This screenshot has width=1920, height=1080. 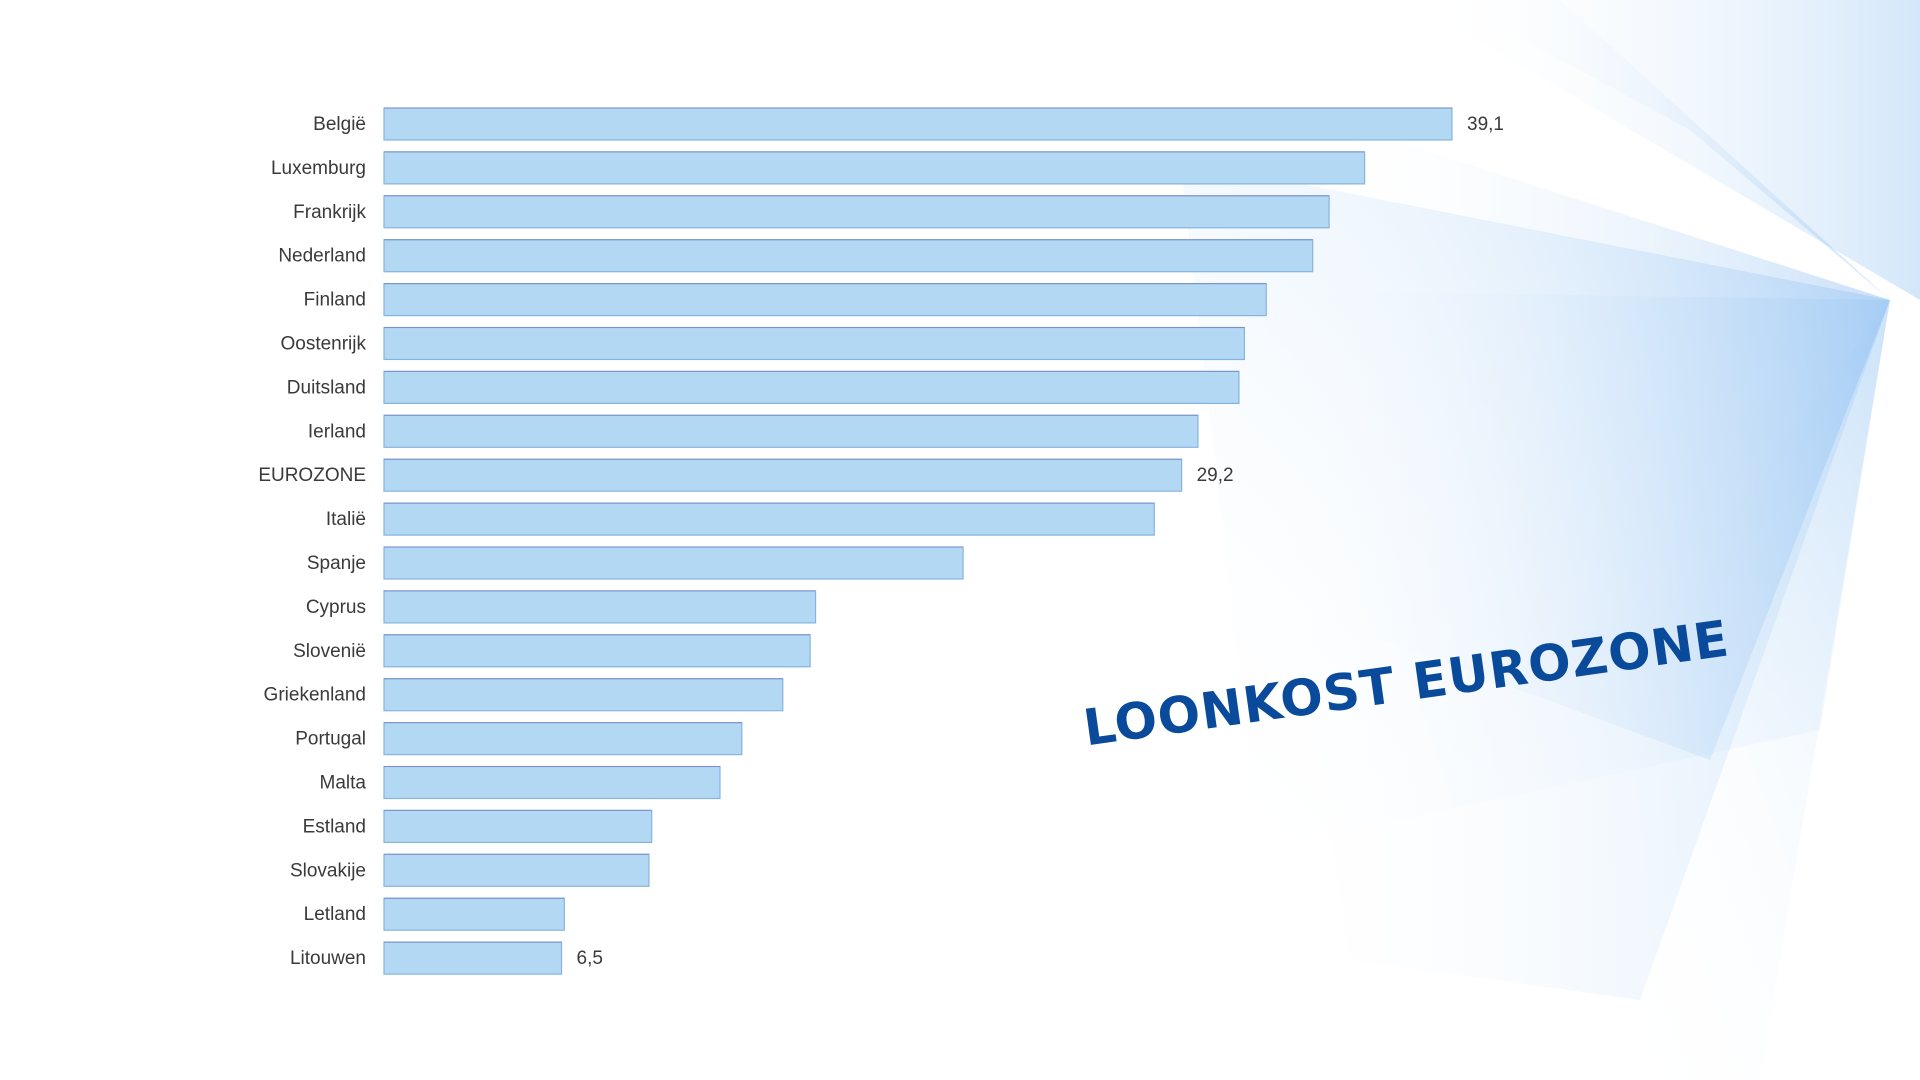 What do you see at coordinates (312, 475) in the screenshot?
I see `category-label-8: EUROZONE` at bounding box center [312, 475].